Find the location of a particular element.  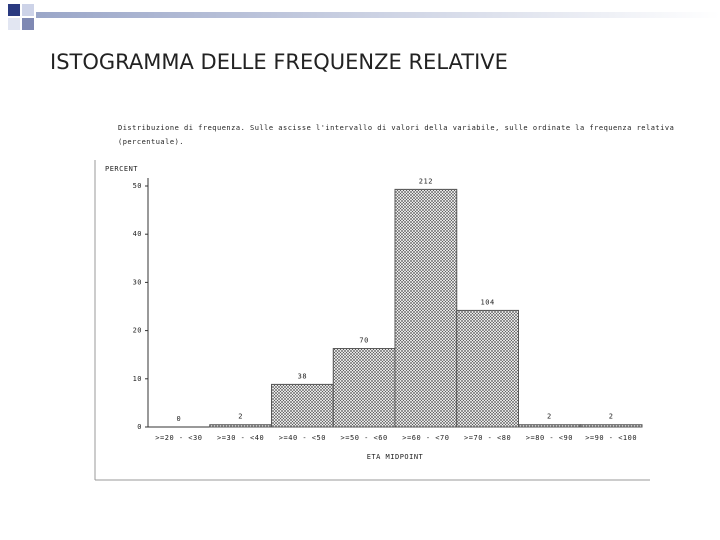

x-axis-label: ETA MIDPOINT is located at coordinates (395, 457).